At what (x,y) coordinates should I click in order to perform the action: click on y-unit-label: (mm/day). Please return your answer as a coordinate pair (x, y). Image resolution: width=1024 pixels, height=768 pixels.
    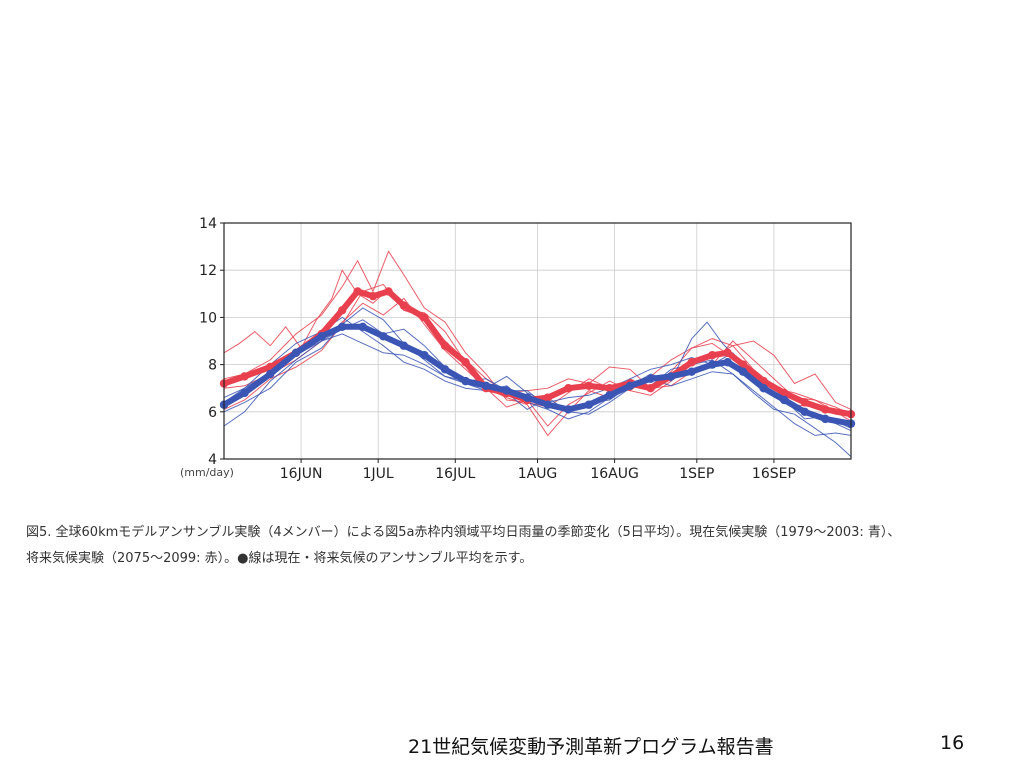
    Looking at the image, I should click on (207, 472).